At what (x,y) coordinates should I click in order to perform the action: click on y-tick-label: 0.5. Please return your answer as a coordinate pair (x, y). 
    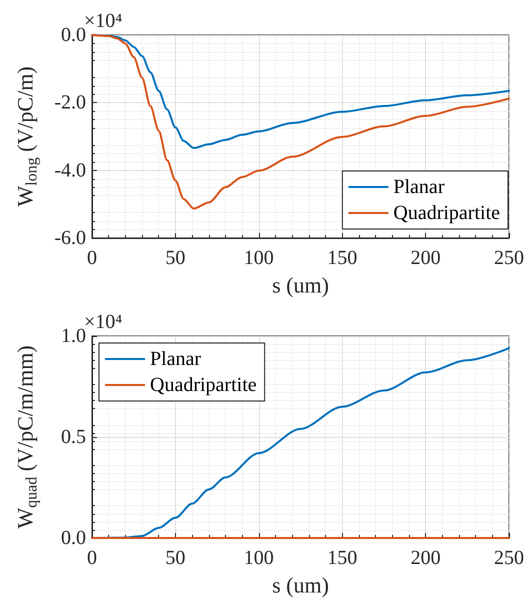
    Looking at the image, I should click on (73, 437).